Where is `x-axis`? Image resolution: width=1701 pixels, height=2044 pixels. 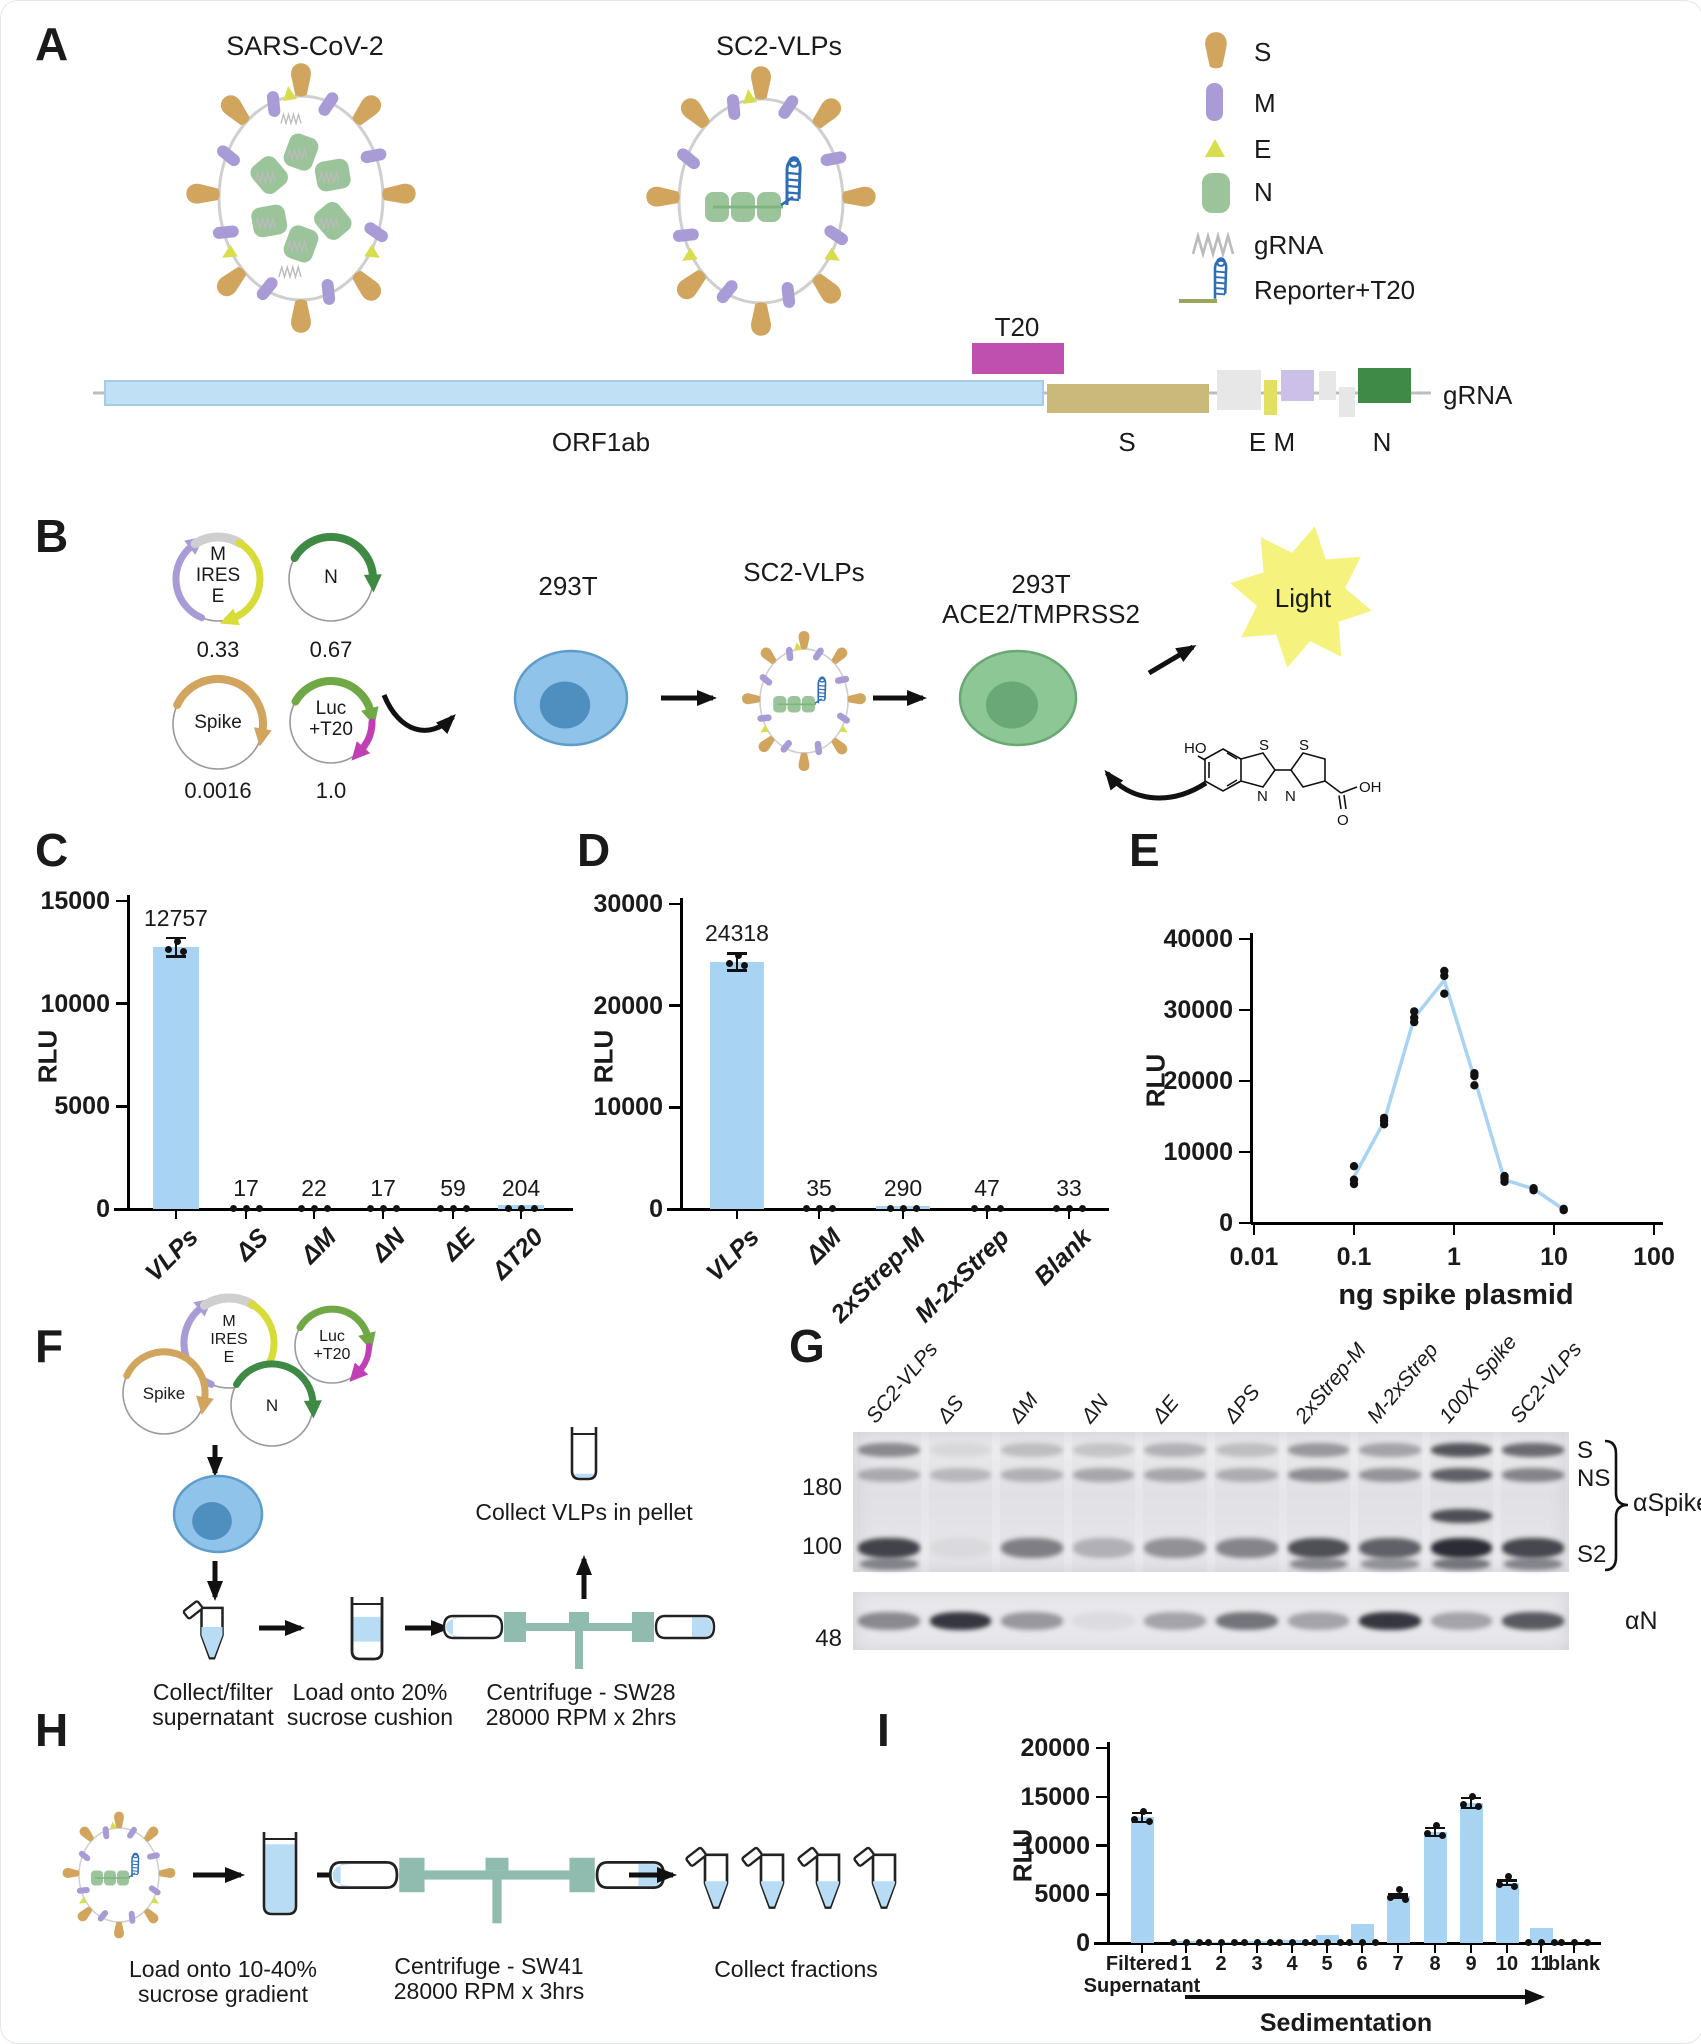
x-axis is located at coordinates (1457, 1223).